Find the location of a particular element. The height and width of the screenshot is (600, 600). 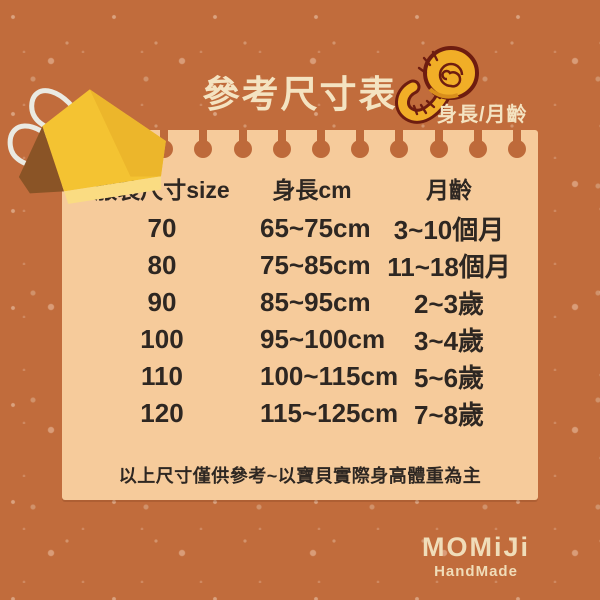

page-title: 參考尺寸表 is located at coordinates (300, 94).